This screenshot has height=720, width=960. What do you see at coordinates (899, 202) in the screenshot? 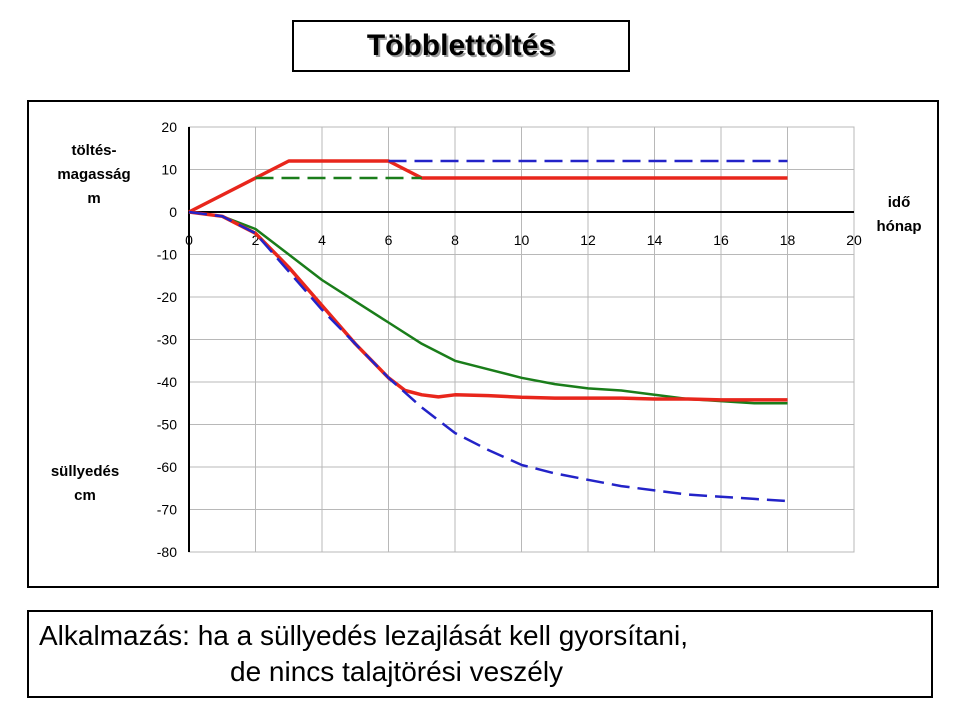
I see `x-axis-label: idő` at bounding box center [899, 202].